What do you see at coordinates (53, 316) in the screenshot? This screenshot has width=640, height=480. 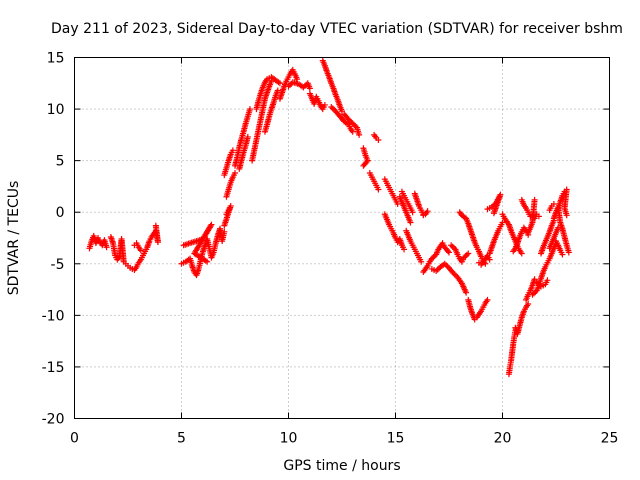 I see `y-tick-label: -10` at bounding box center [53, 316].